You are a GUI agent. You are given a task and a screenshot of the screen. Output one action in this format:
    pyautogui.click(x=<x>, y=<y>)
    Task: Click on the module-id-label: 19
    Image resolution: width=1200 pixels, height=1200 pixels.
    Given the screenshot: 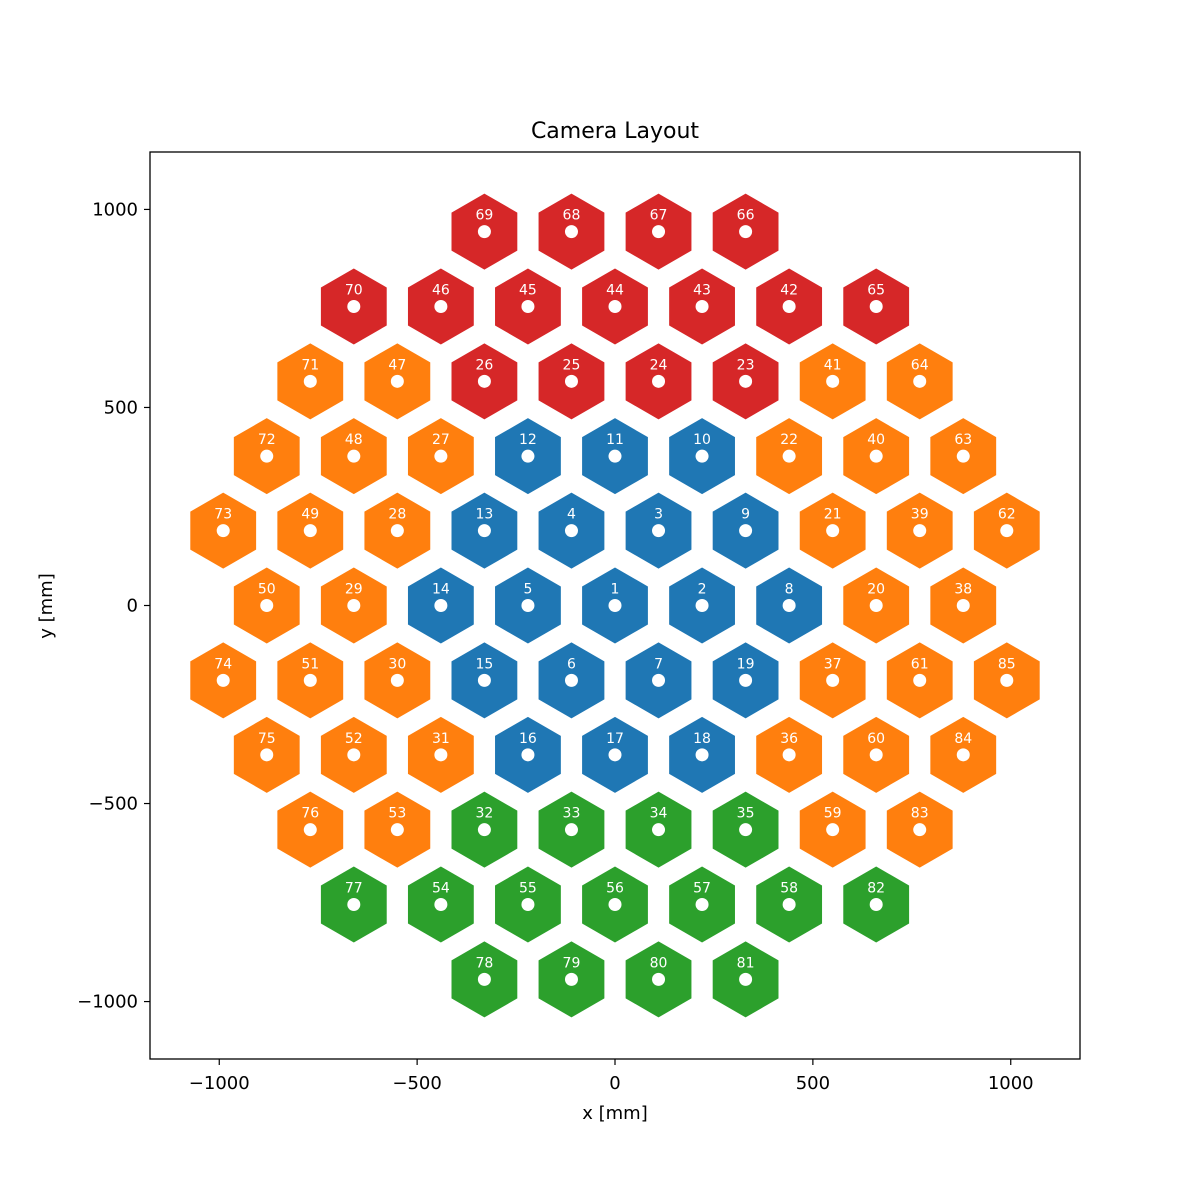 What is the action you would take?
    pyautogui.click(x=746, y=664)
    